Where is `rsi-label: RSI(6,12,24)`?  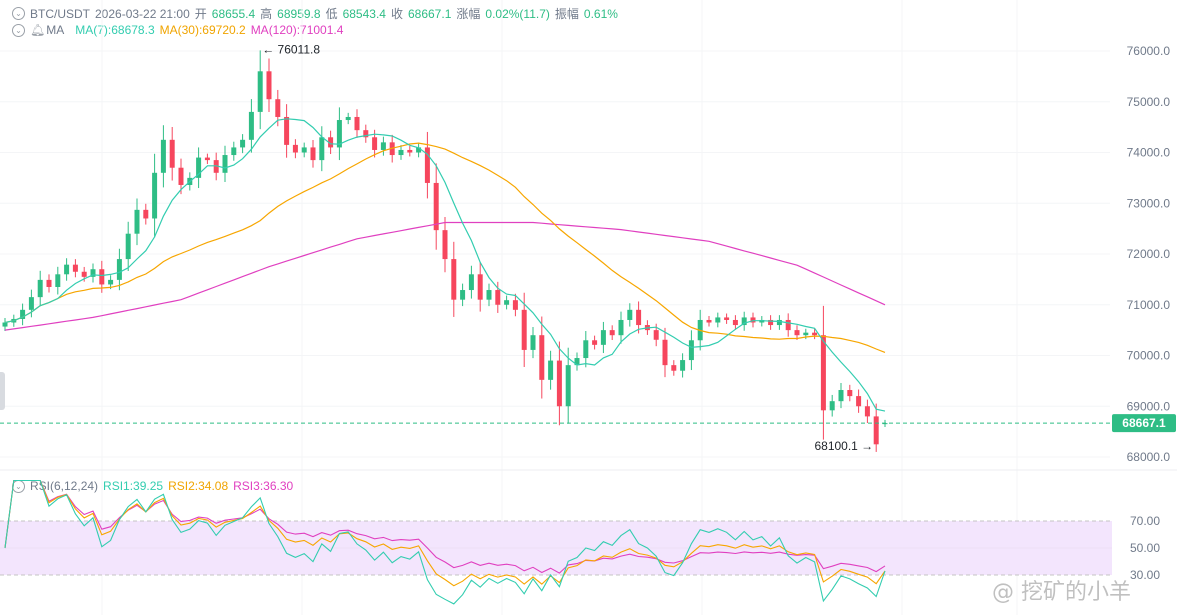 rsi-label: RSI(6,12,24) is located at coordinates (64, 486).